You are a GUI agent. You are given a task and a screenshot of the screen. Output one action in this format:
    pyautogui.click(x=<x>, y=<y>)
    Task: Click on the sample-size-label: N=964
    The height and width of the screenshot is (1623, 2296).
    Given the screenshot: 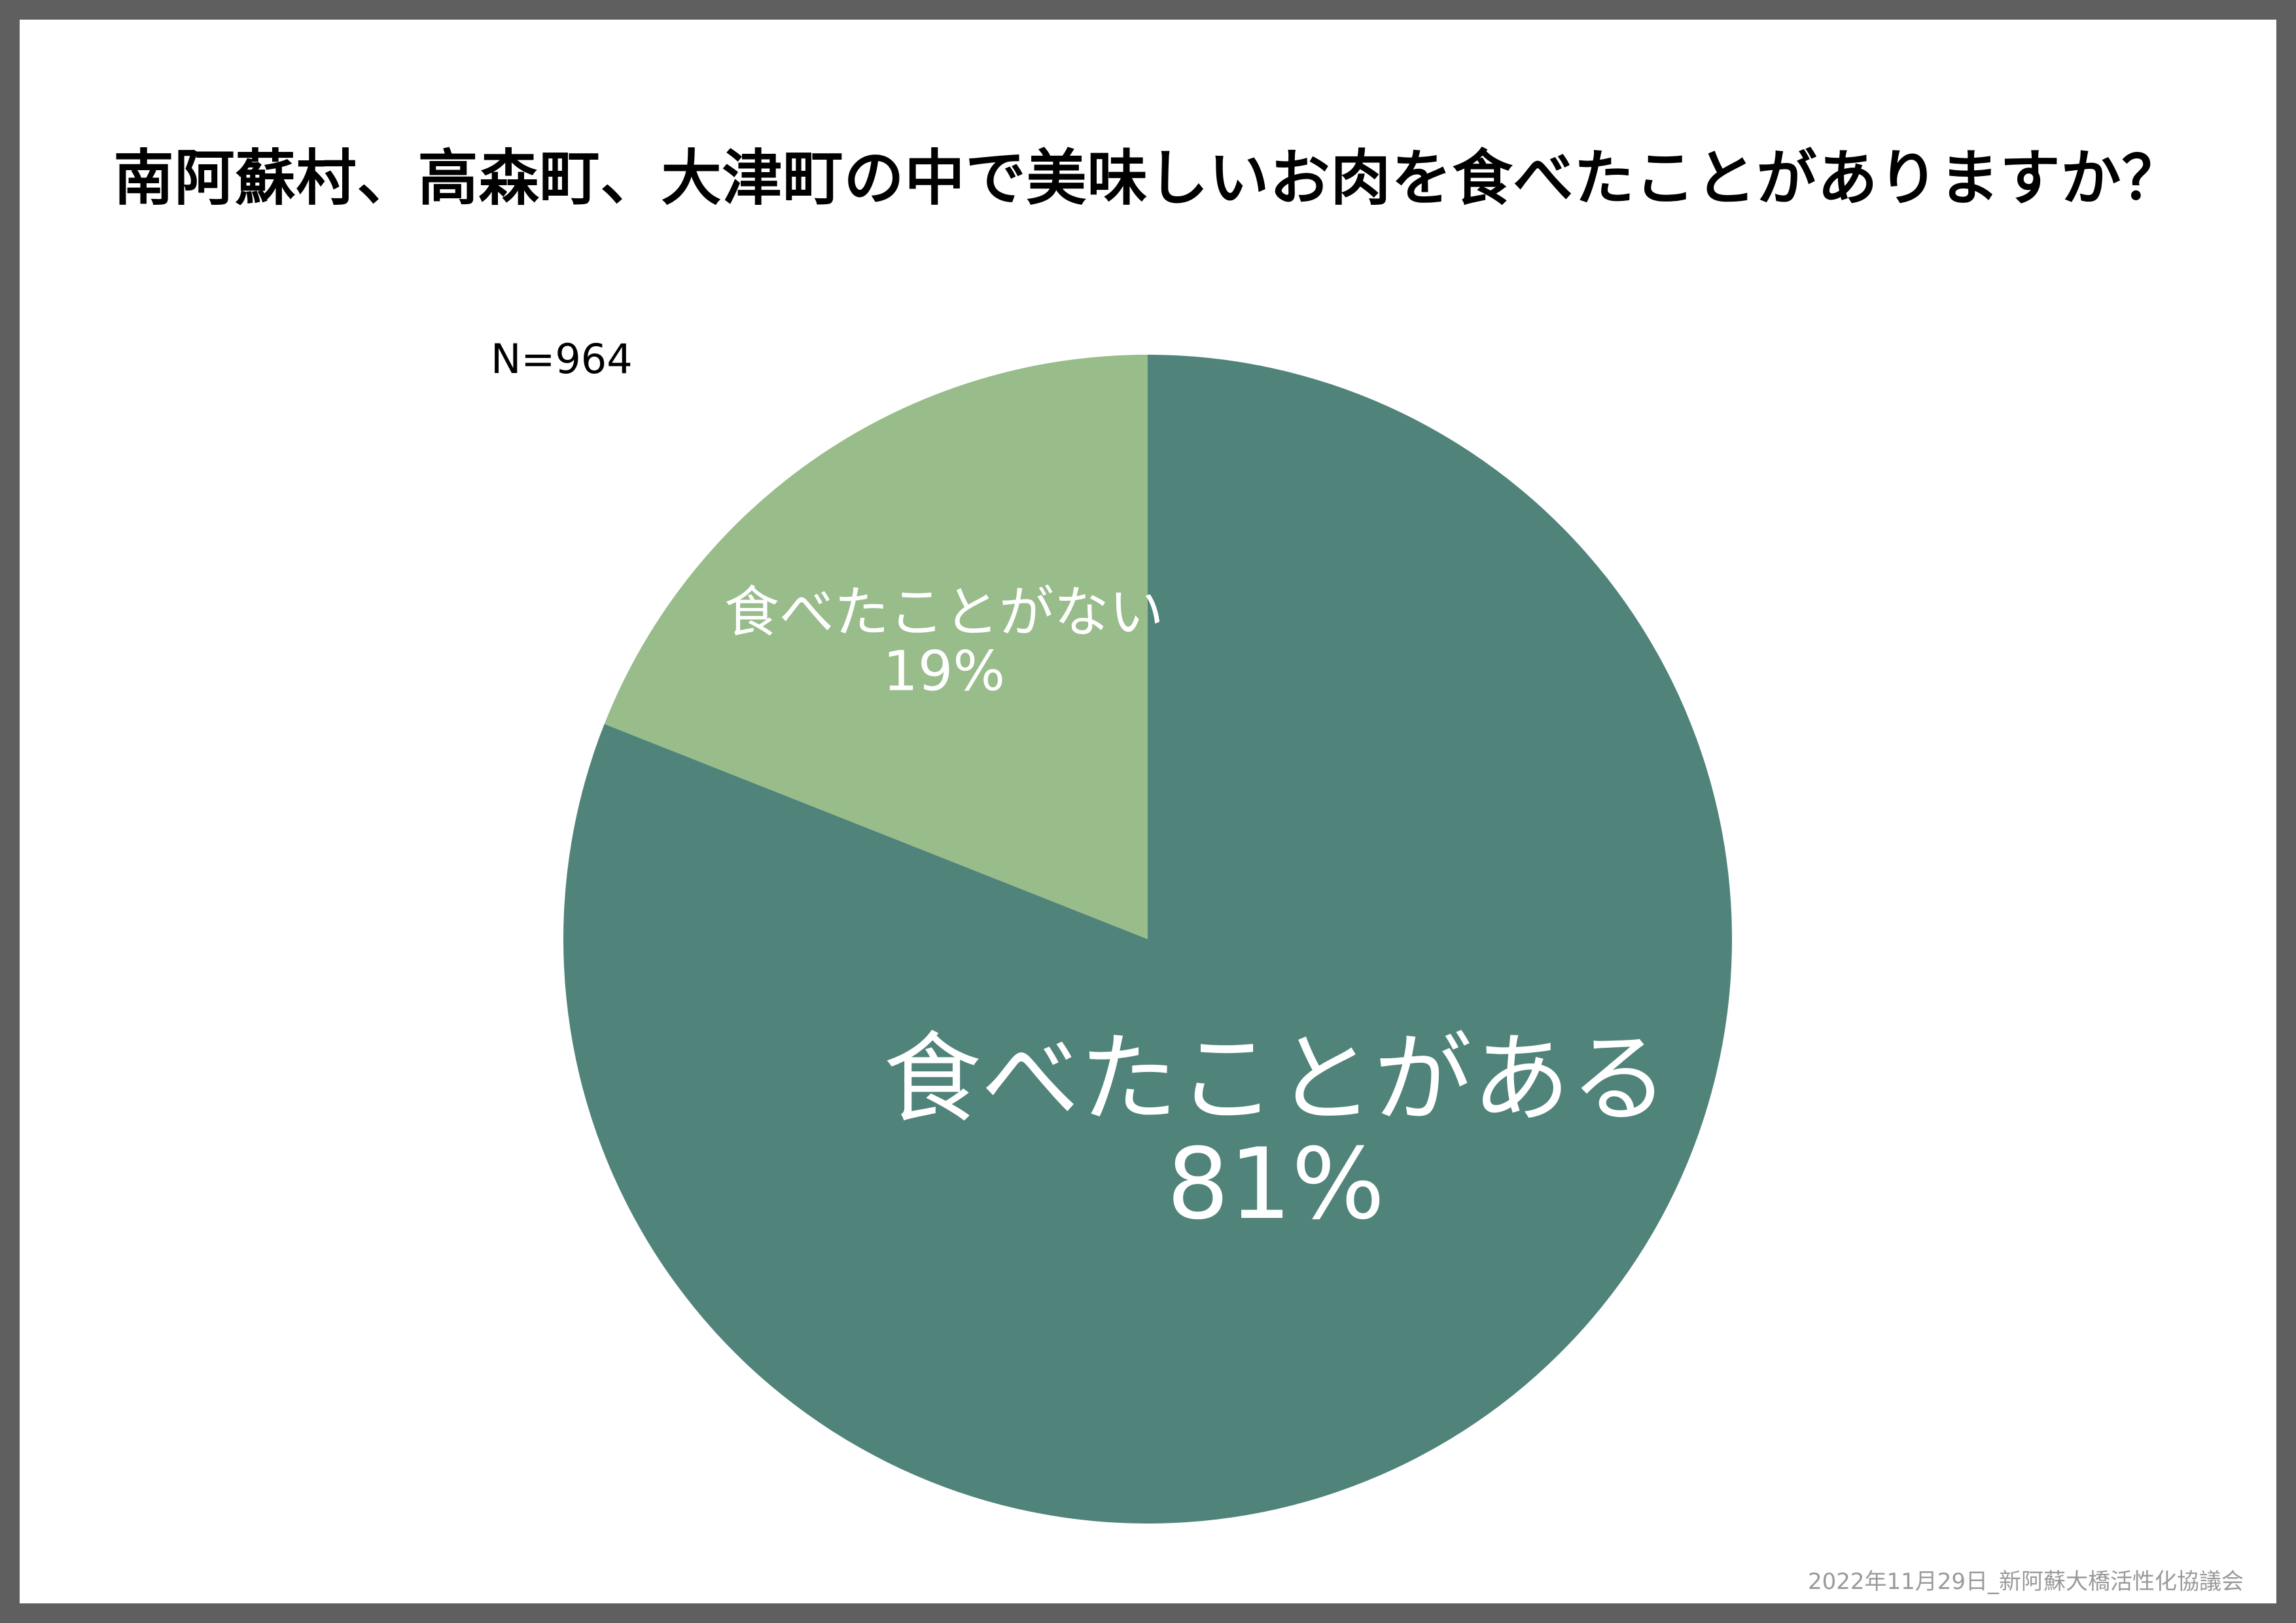 What is the action you would take?
    pyautogui.click(x=562, y=359)
    